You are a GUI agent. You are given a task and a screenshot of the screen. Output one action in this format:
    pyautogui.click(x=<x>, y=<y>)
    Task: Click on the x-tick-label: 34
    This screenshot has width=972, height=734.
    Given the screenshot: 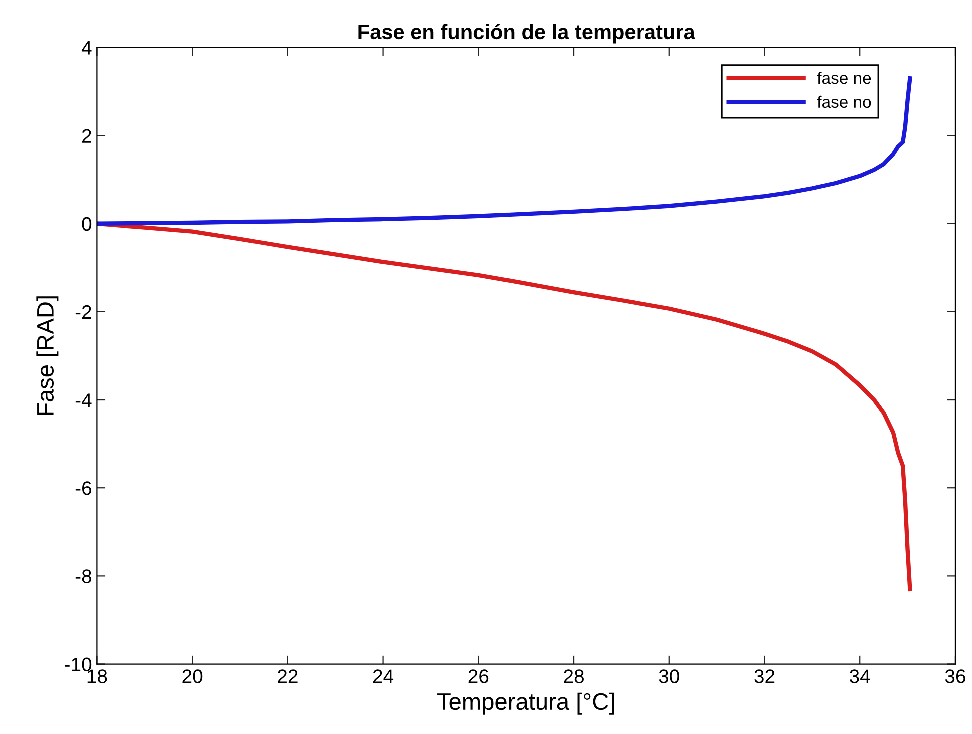 What is the action you would take?
    pyautogui.click(x=860, y=677)
    